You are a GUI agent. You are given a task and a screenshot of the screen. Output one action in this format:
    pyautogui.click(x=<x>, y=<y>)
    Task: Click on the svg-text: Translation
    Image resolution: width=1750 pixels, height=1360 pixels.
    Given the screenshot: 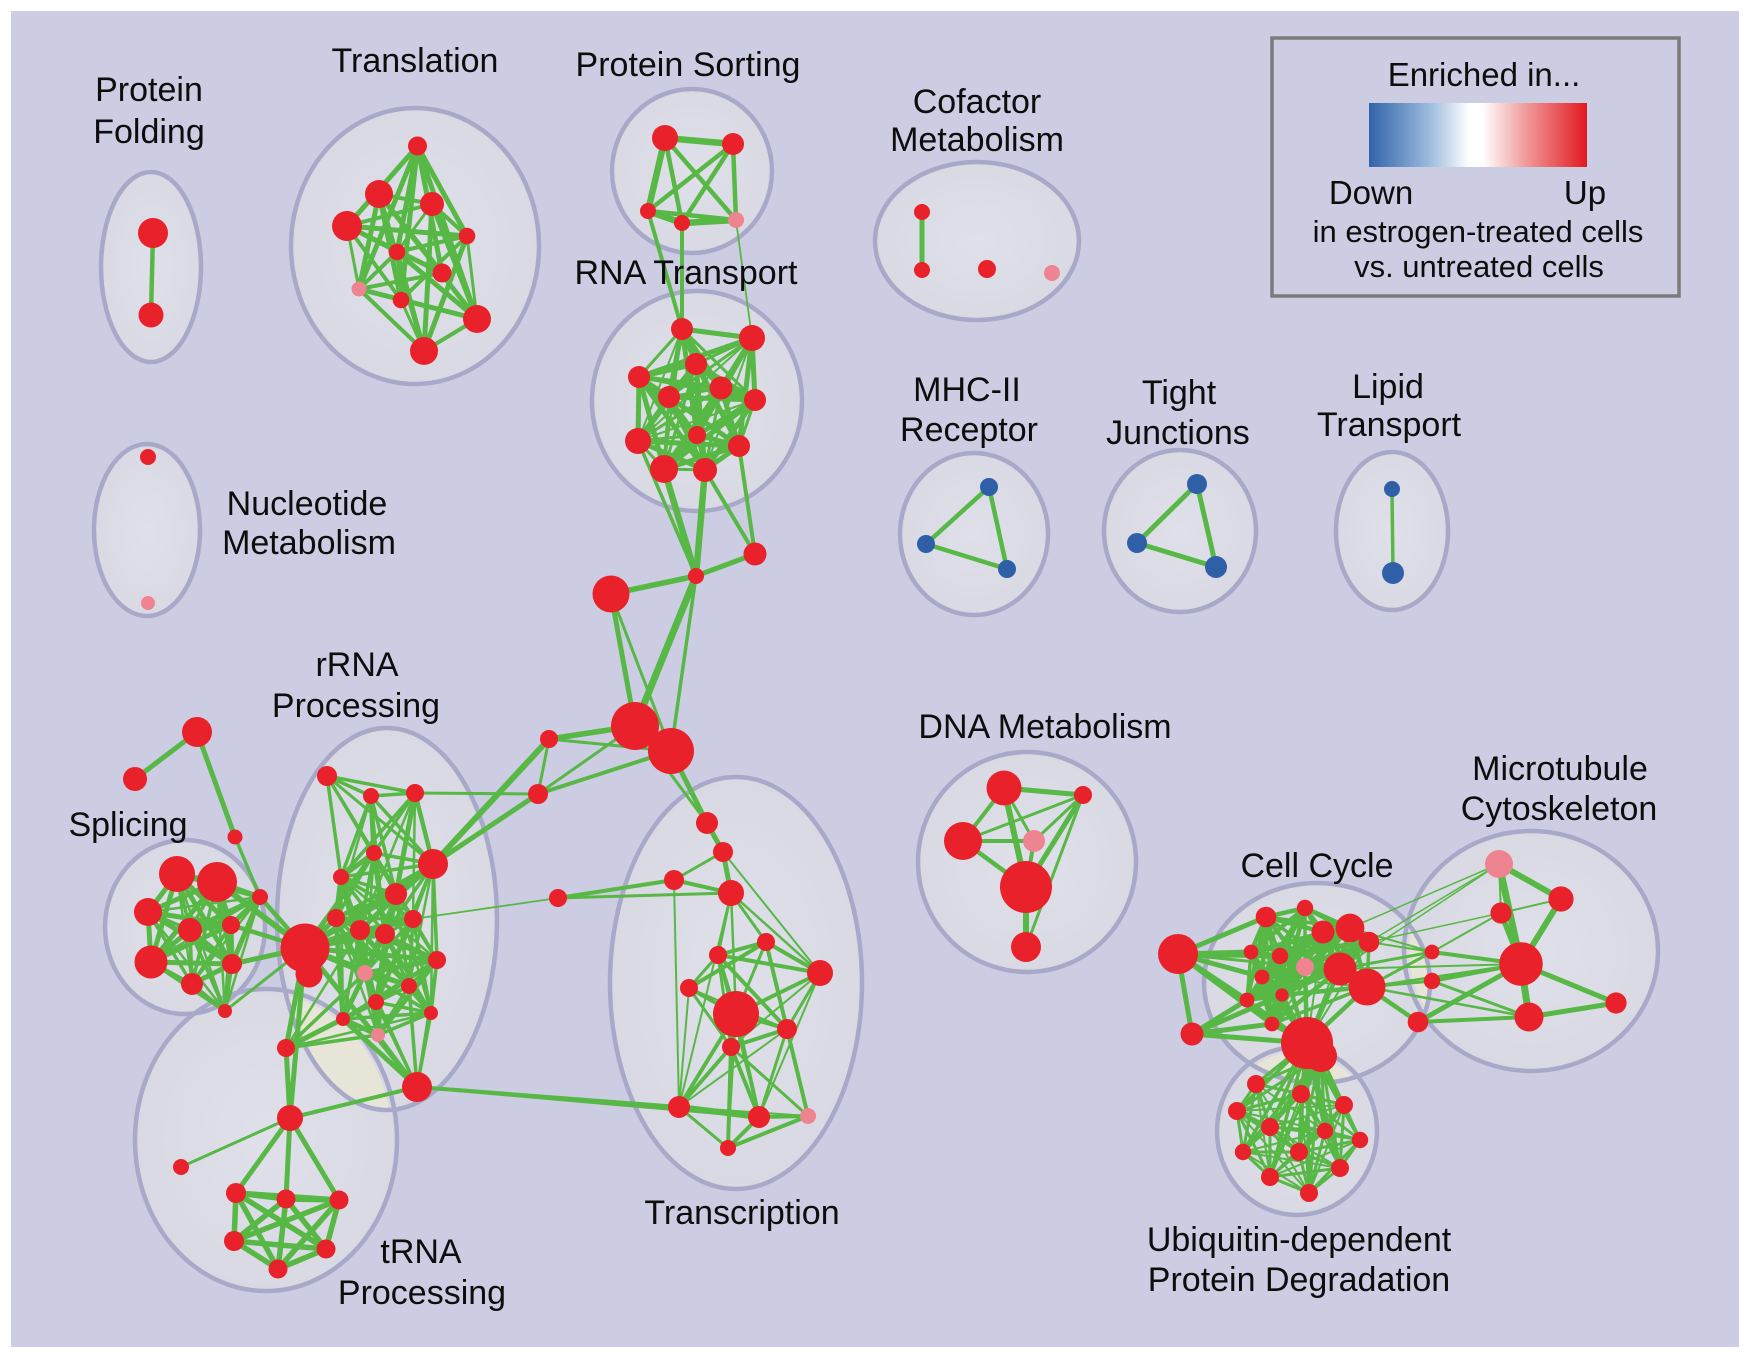 What is the action you would take?
    pyautogui.click(x=415, y=61)
    